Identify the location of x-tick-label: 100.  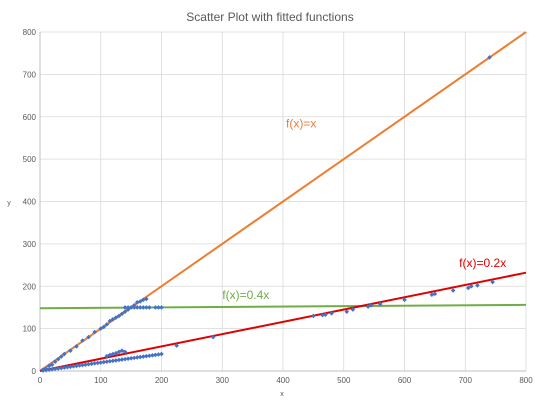
(101, 380).